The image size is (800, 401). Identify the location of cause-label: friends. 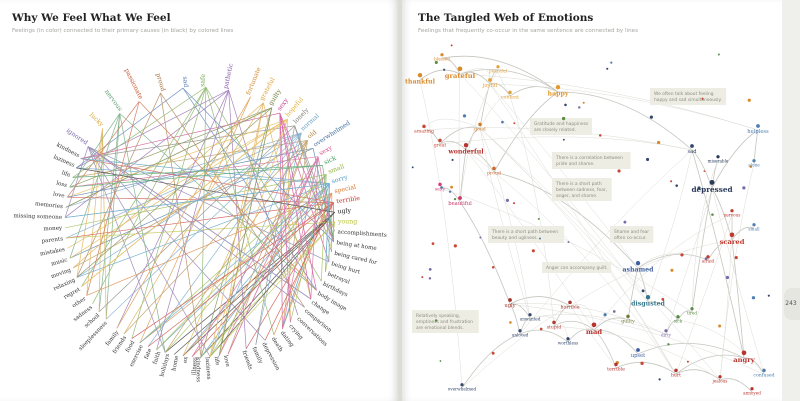
(247, 360).